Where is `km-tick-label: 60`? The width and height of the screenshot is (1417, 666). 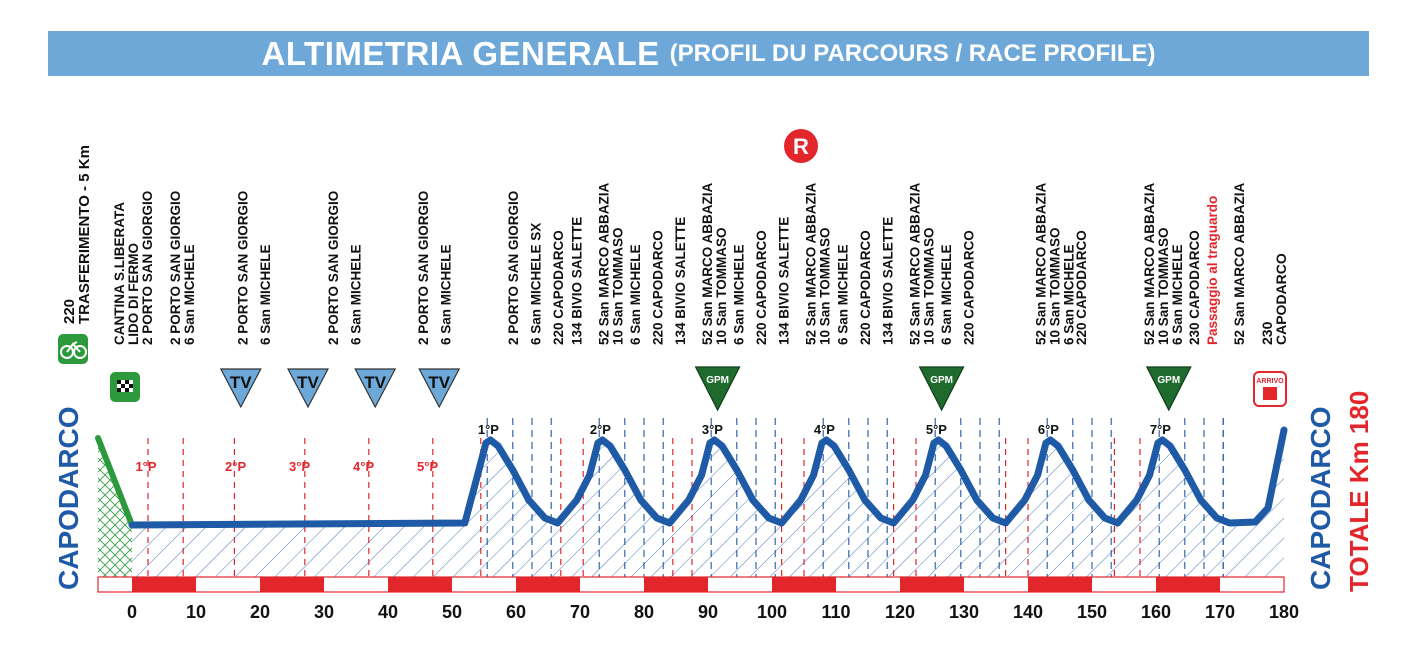 km-tick-label: 60 is located at coordinates (516, 612).